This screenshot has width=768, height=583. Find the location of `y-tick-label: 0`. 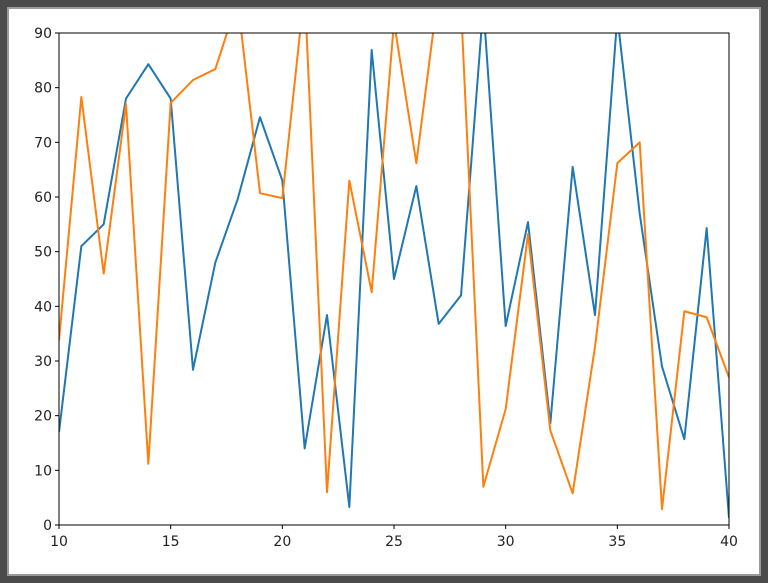

y-tick-label: 0 is located at coordinates (47, 526).